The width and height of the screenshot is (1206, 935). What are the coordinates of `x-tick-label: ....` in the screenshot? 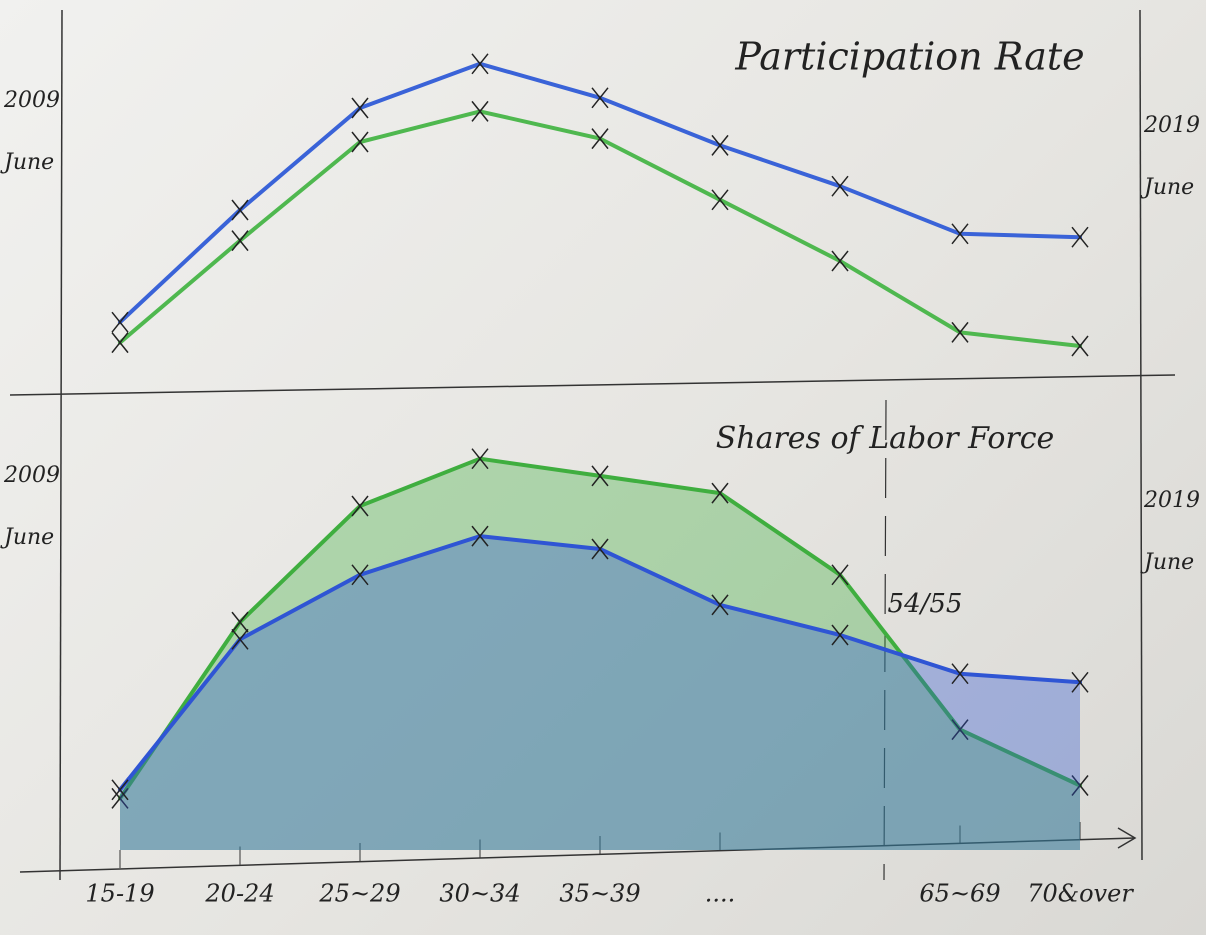 It's located at (720, 894).